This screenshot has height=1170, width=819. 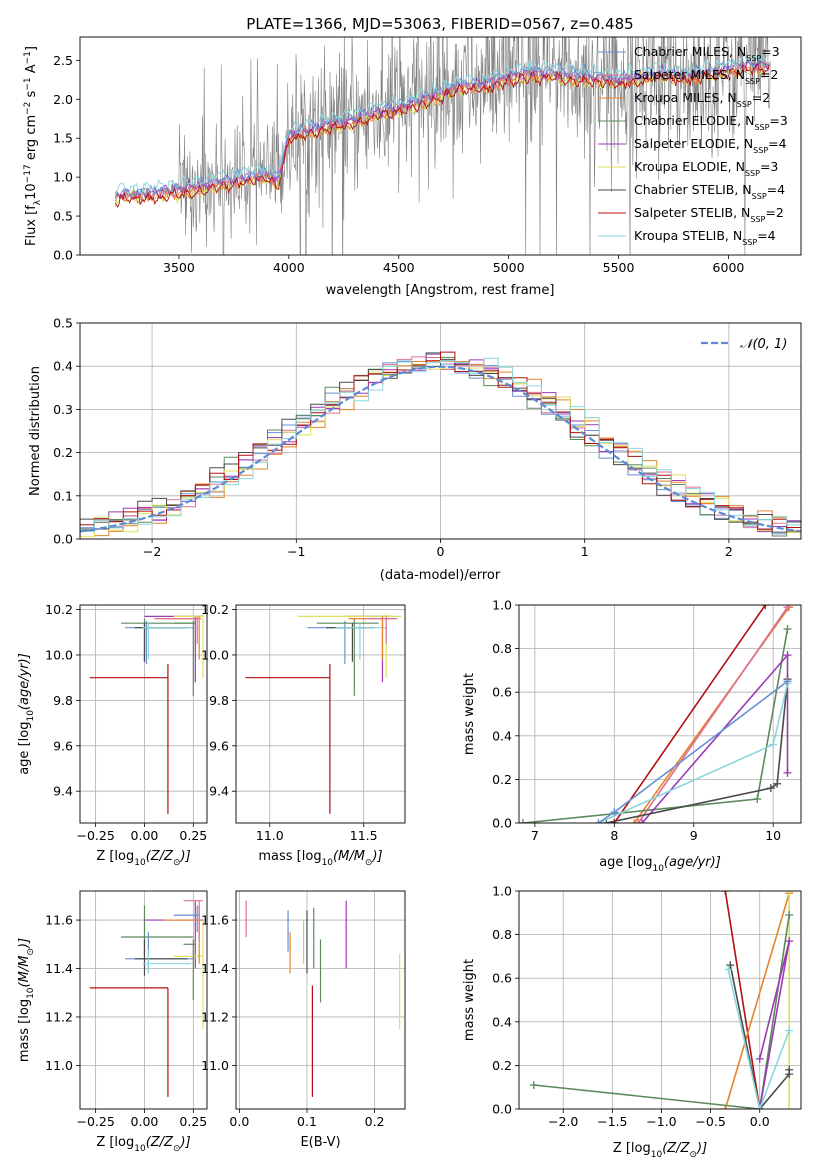 I want to click on x-axis-label-part: ⊙, so click(x=693, y=1155).